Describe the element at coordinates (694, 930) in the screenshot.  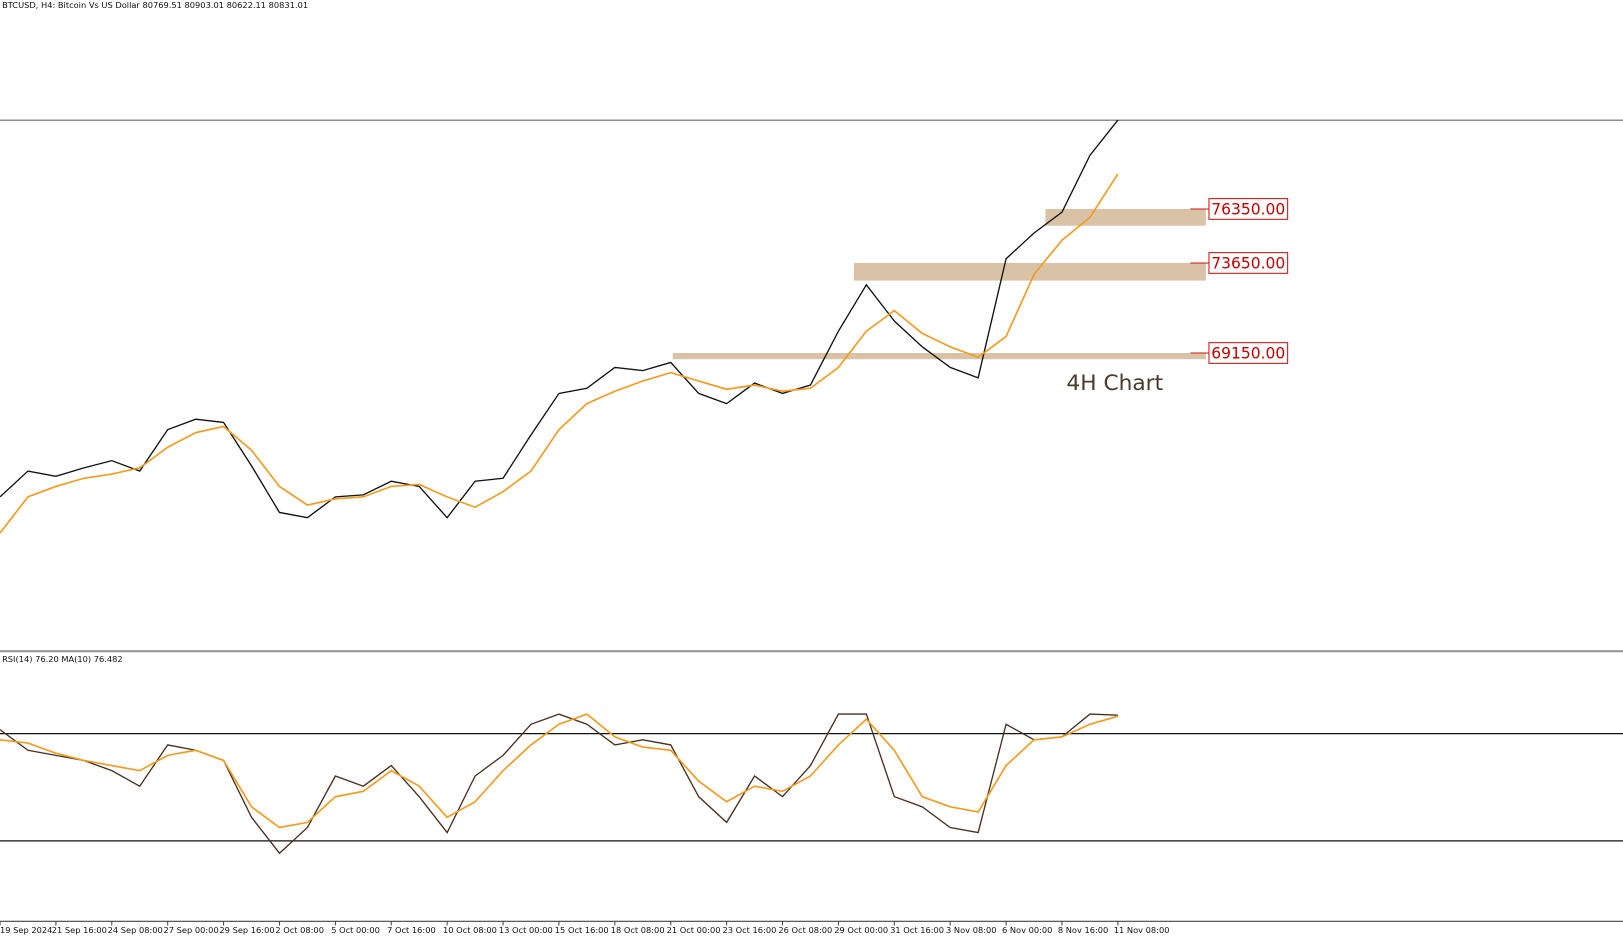
I see `x-tick-label: 21 Oct 00:00` at that location.